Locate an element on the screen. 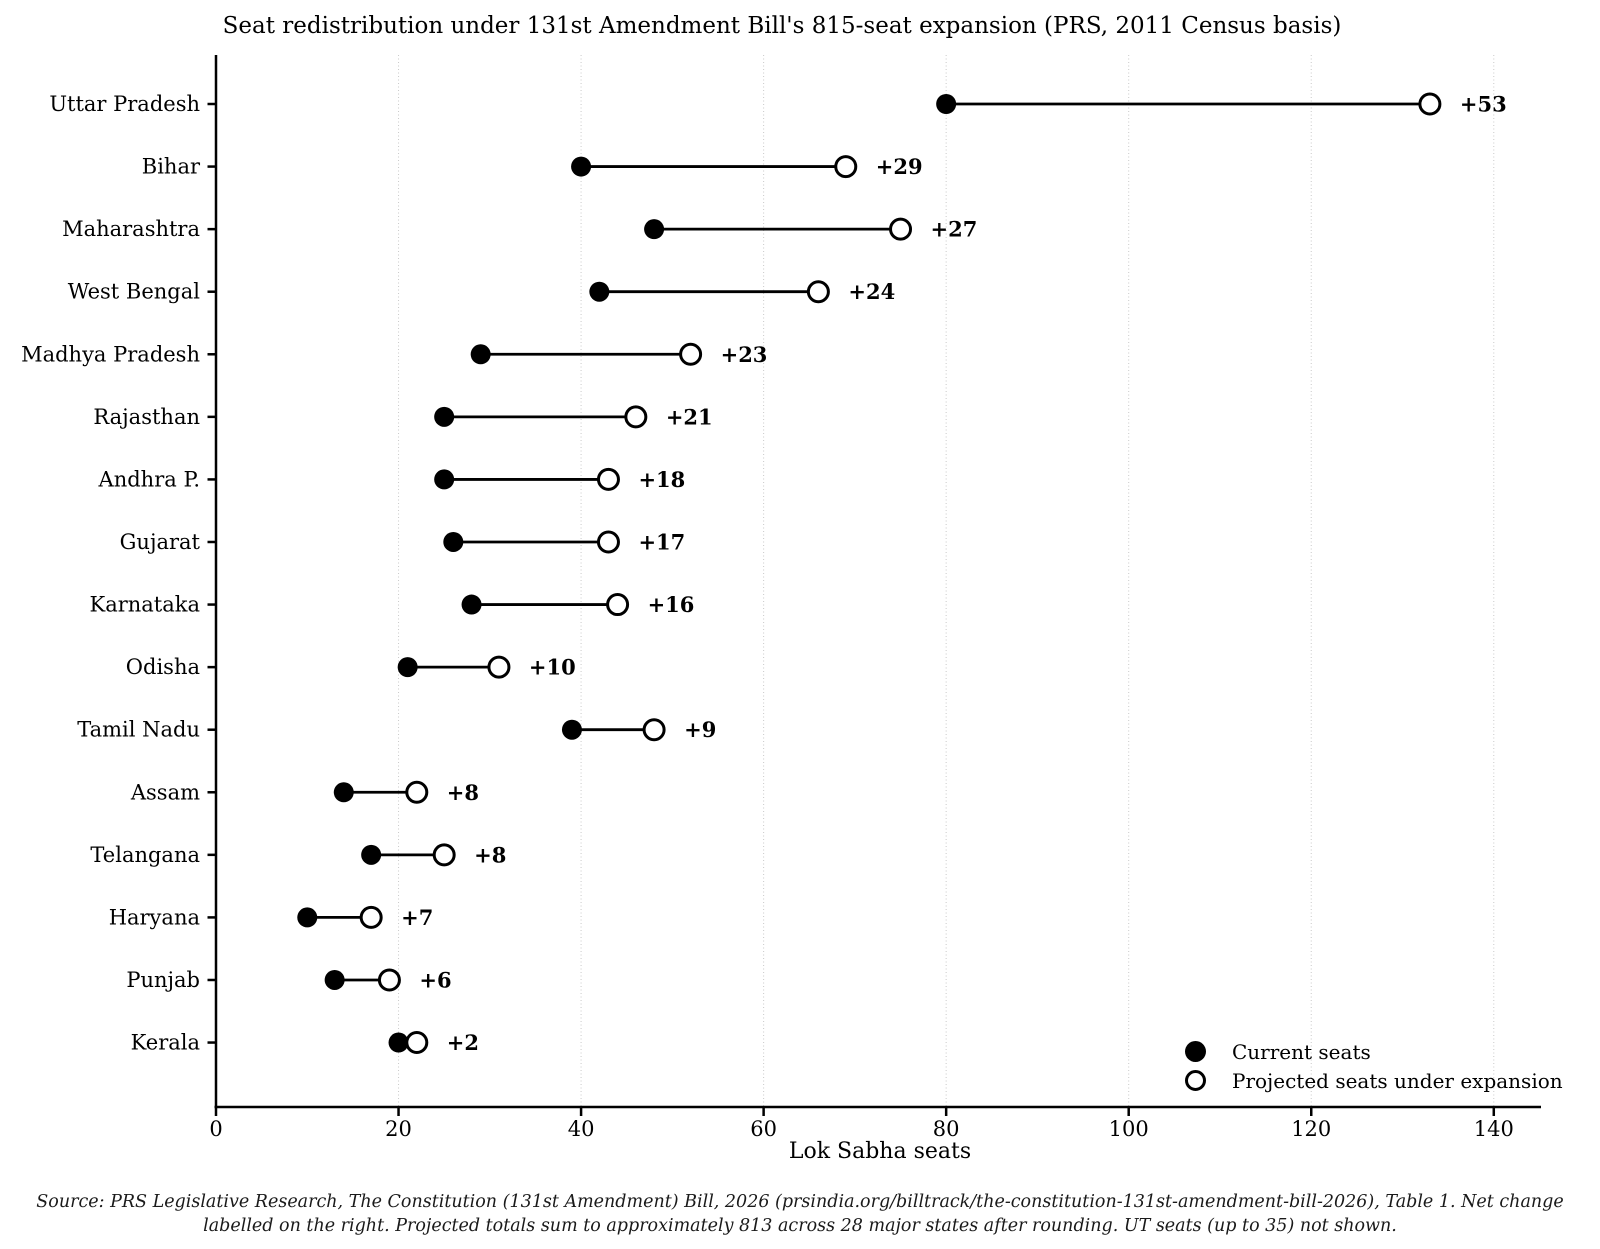 The image size is (1600, 1249). delta-label: +2 is located at coordinates (463, 1042).